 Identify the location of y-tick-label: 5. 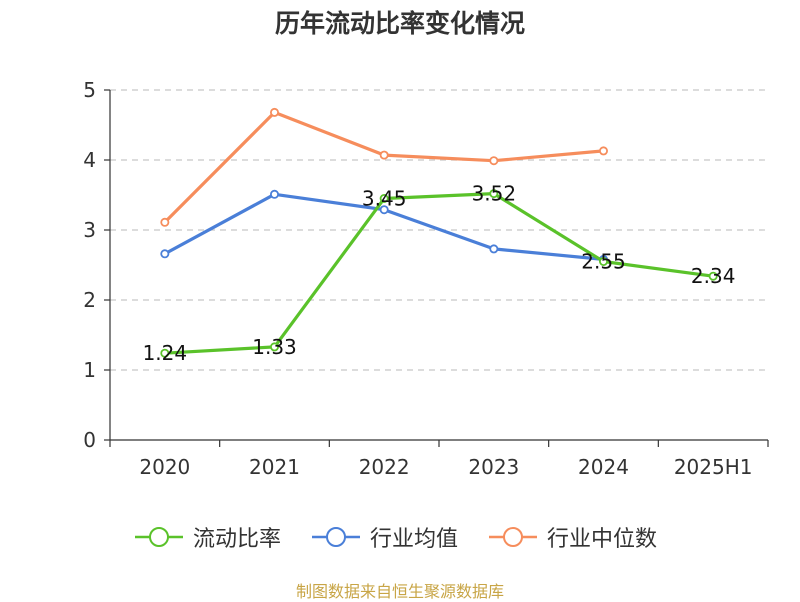
(89, 90).